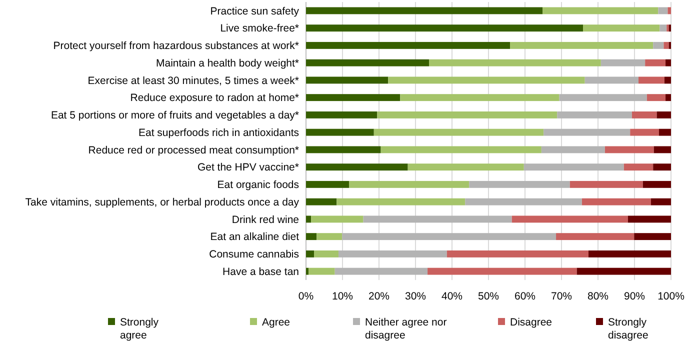 The width and height of the screenshot is (685, 346). What do you see at coordinates (306, 296) in the screenshot?
I see `x-tick-label: 0%` at bounding box center [306, 296].